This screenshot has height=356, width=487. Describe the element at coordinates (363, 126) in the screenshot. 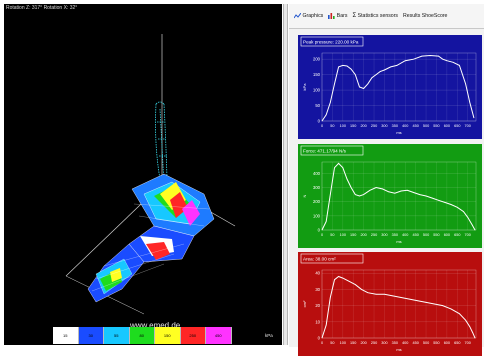

I see `x-tick-label: 200` at that location.